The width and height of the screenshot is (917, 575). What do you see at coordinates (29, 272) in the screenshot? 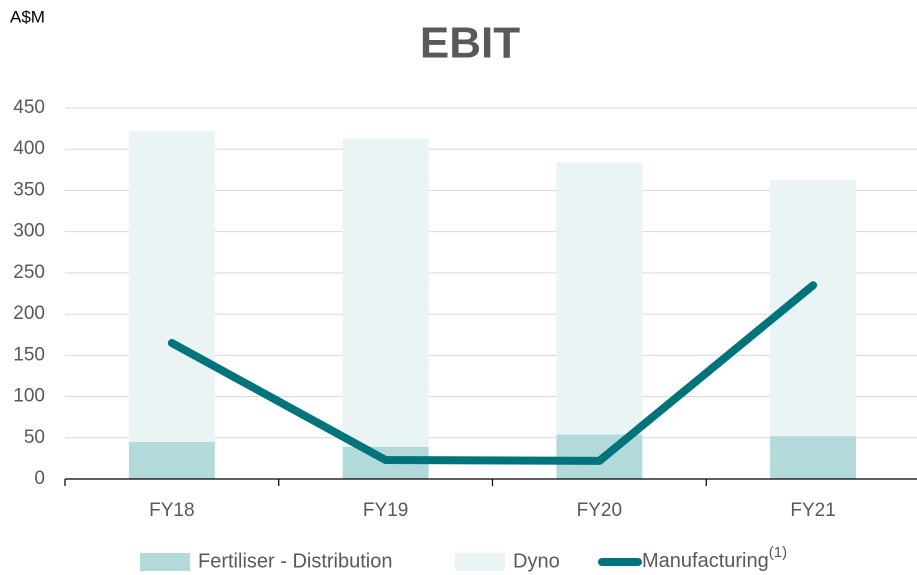
I see `y-tick-label: 250` at bounding box center [29, 272].